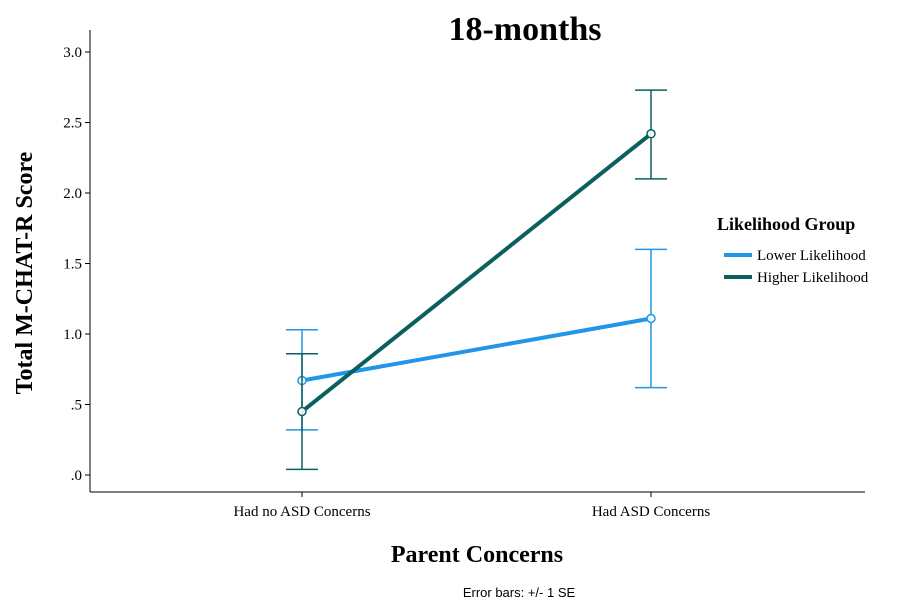 This screenshot has width=900, height=611. What do you see at coordinates (651, 512) in the screenshot?
I see `x-tick-label: Had ASD Concerns` at bounding box center [651, 512].